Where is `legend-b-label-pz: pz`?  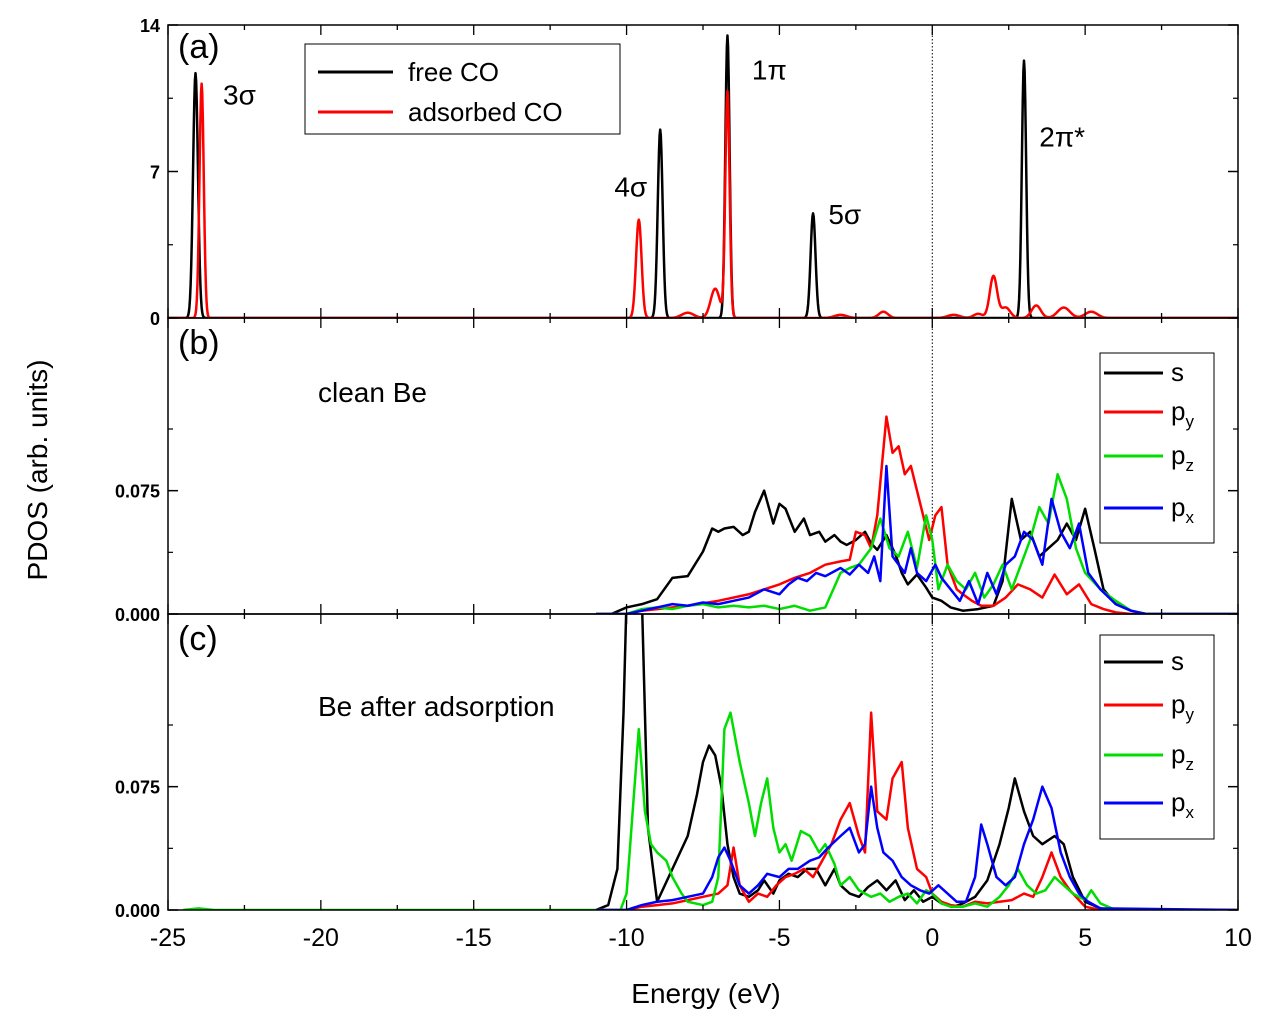 legend-b-label-pz: pz is located at coordinates (1182, 457).